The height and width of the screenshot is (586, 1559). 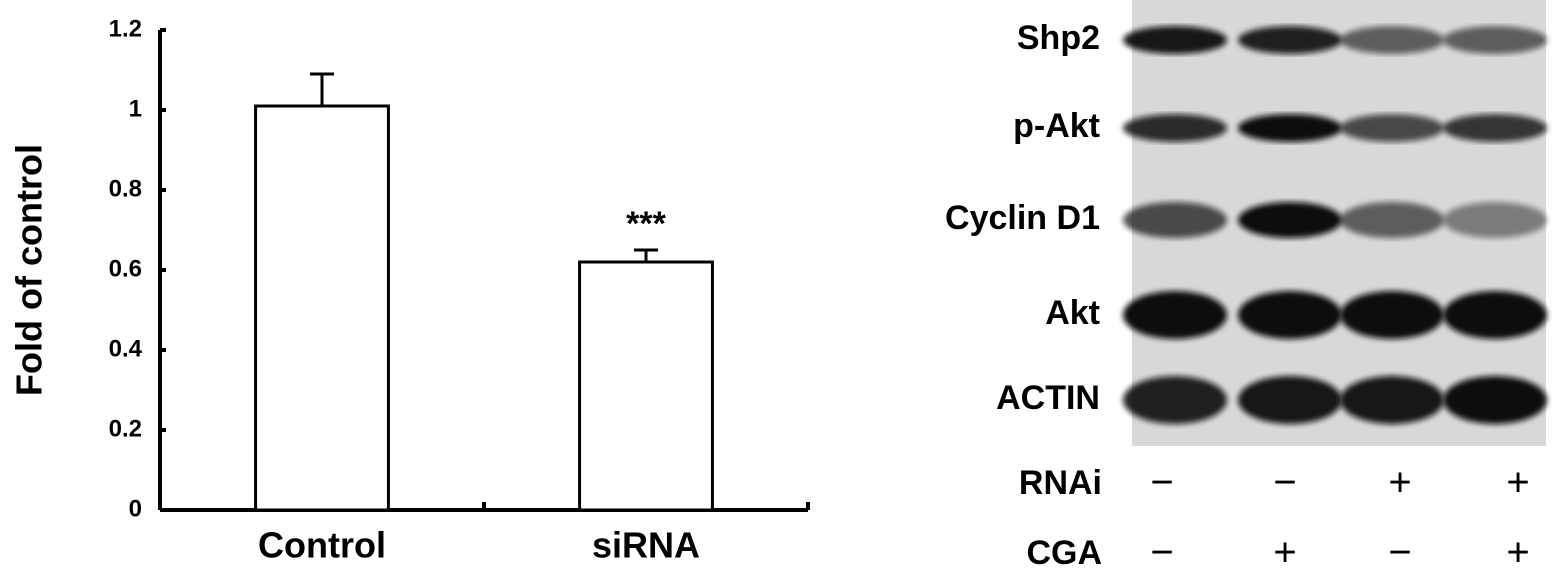 I want to click on blot-row-label: Akt, so click(x=1072, y=313).